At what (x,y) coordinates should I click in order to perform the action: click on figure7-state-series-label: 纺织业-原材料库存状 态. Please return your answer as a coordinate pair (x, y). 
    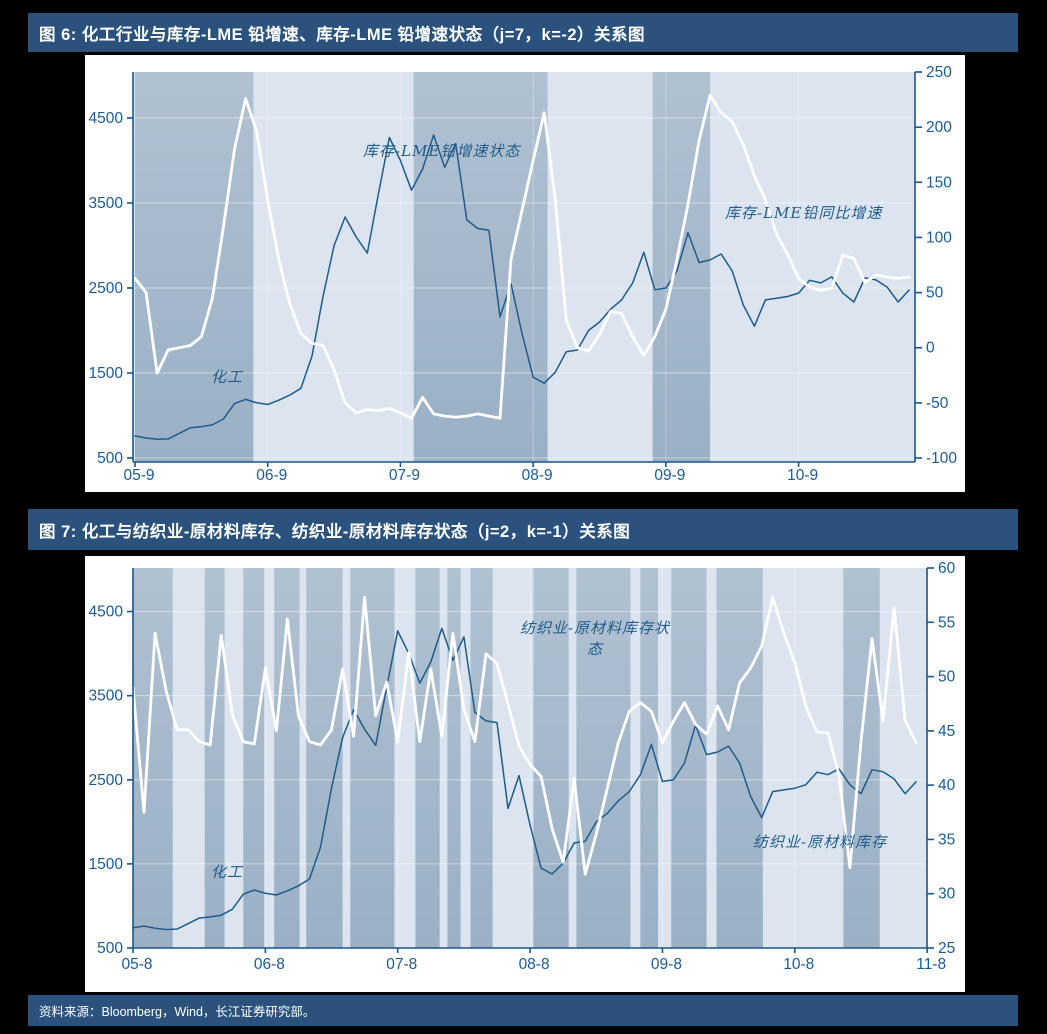
    Looking at the image, I should click on (595, 638).